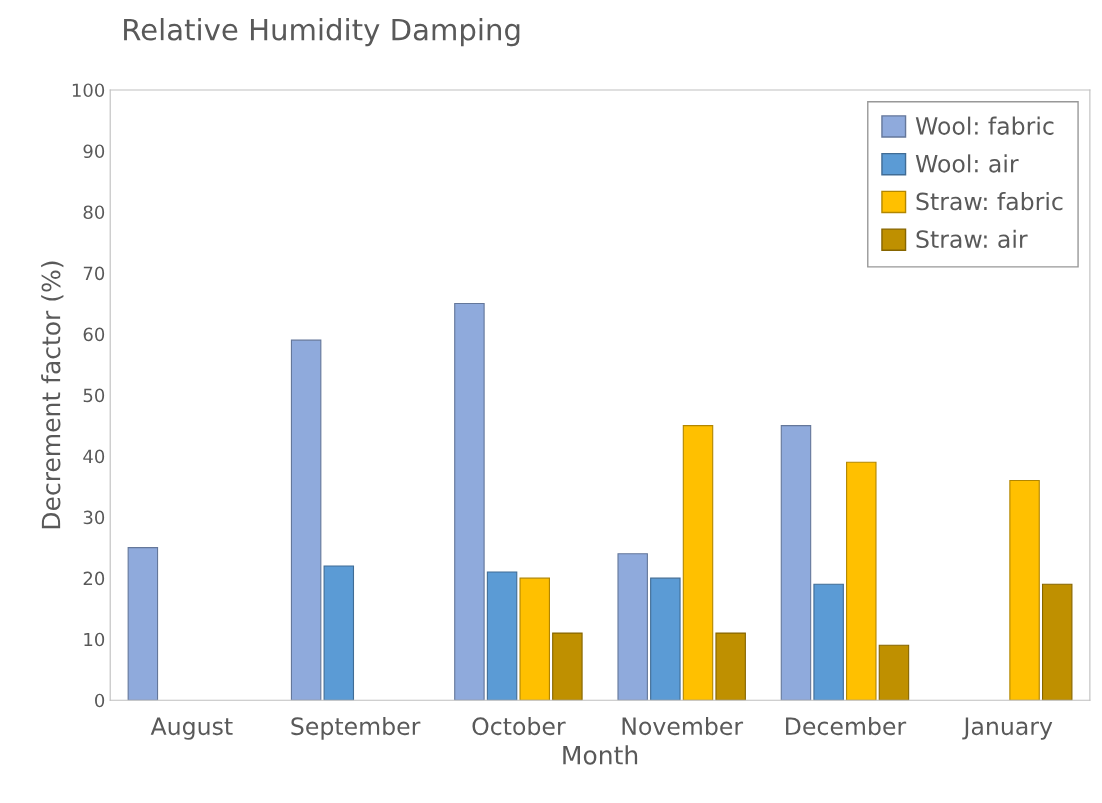  What do you see at coordinates (94, 578) in the screenshot?
I see `y-tick-label: 20` at bounding box center [94, 578].